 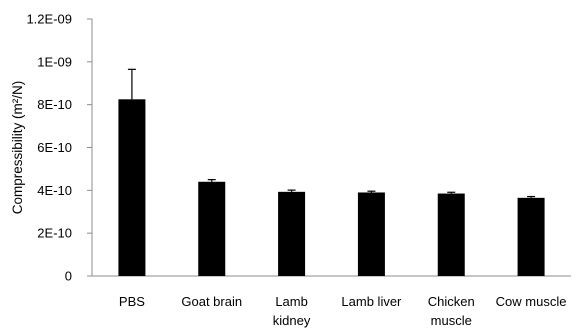 What do you see at coordinates (371, 301) in the screenshot?
I see `x-tick-label: Lamb liver` at bounding box center [371, 301].